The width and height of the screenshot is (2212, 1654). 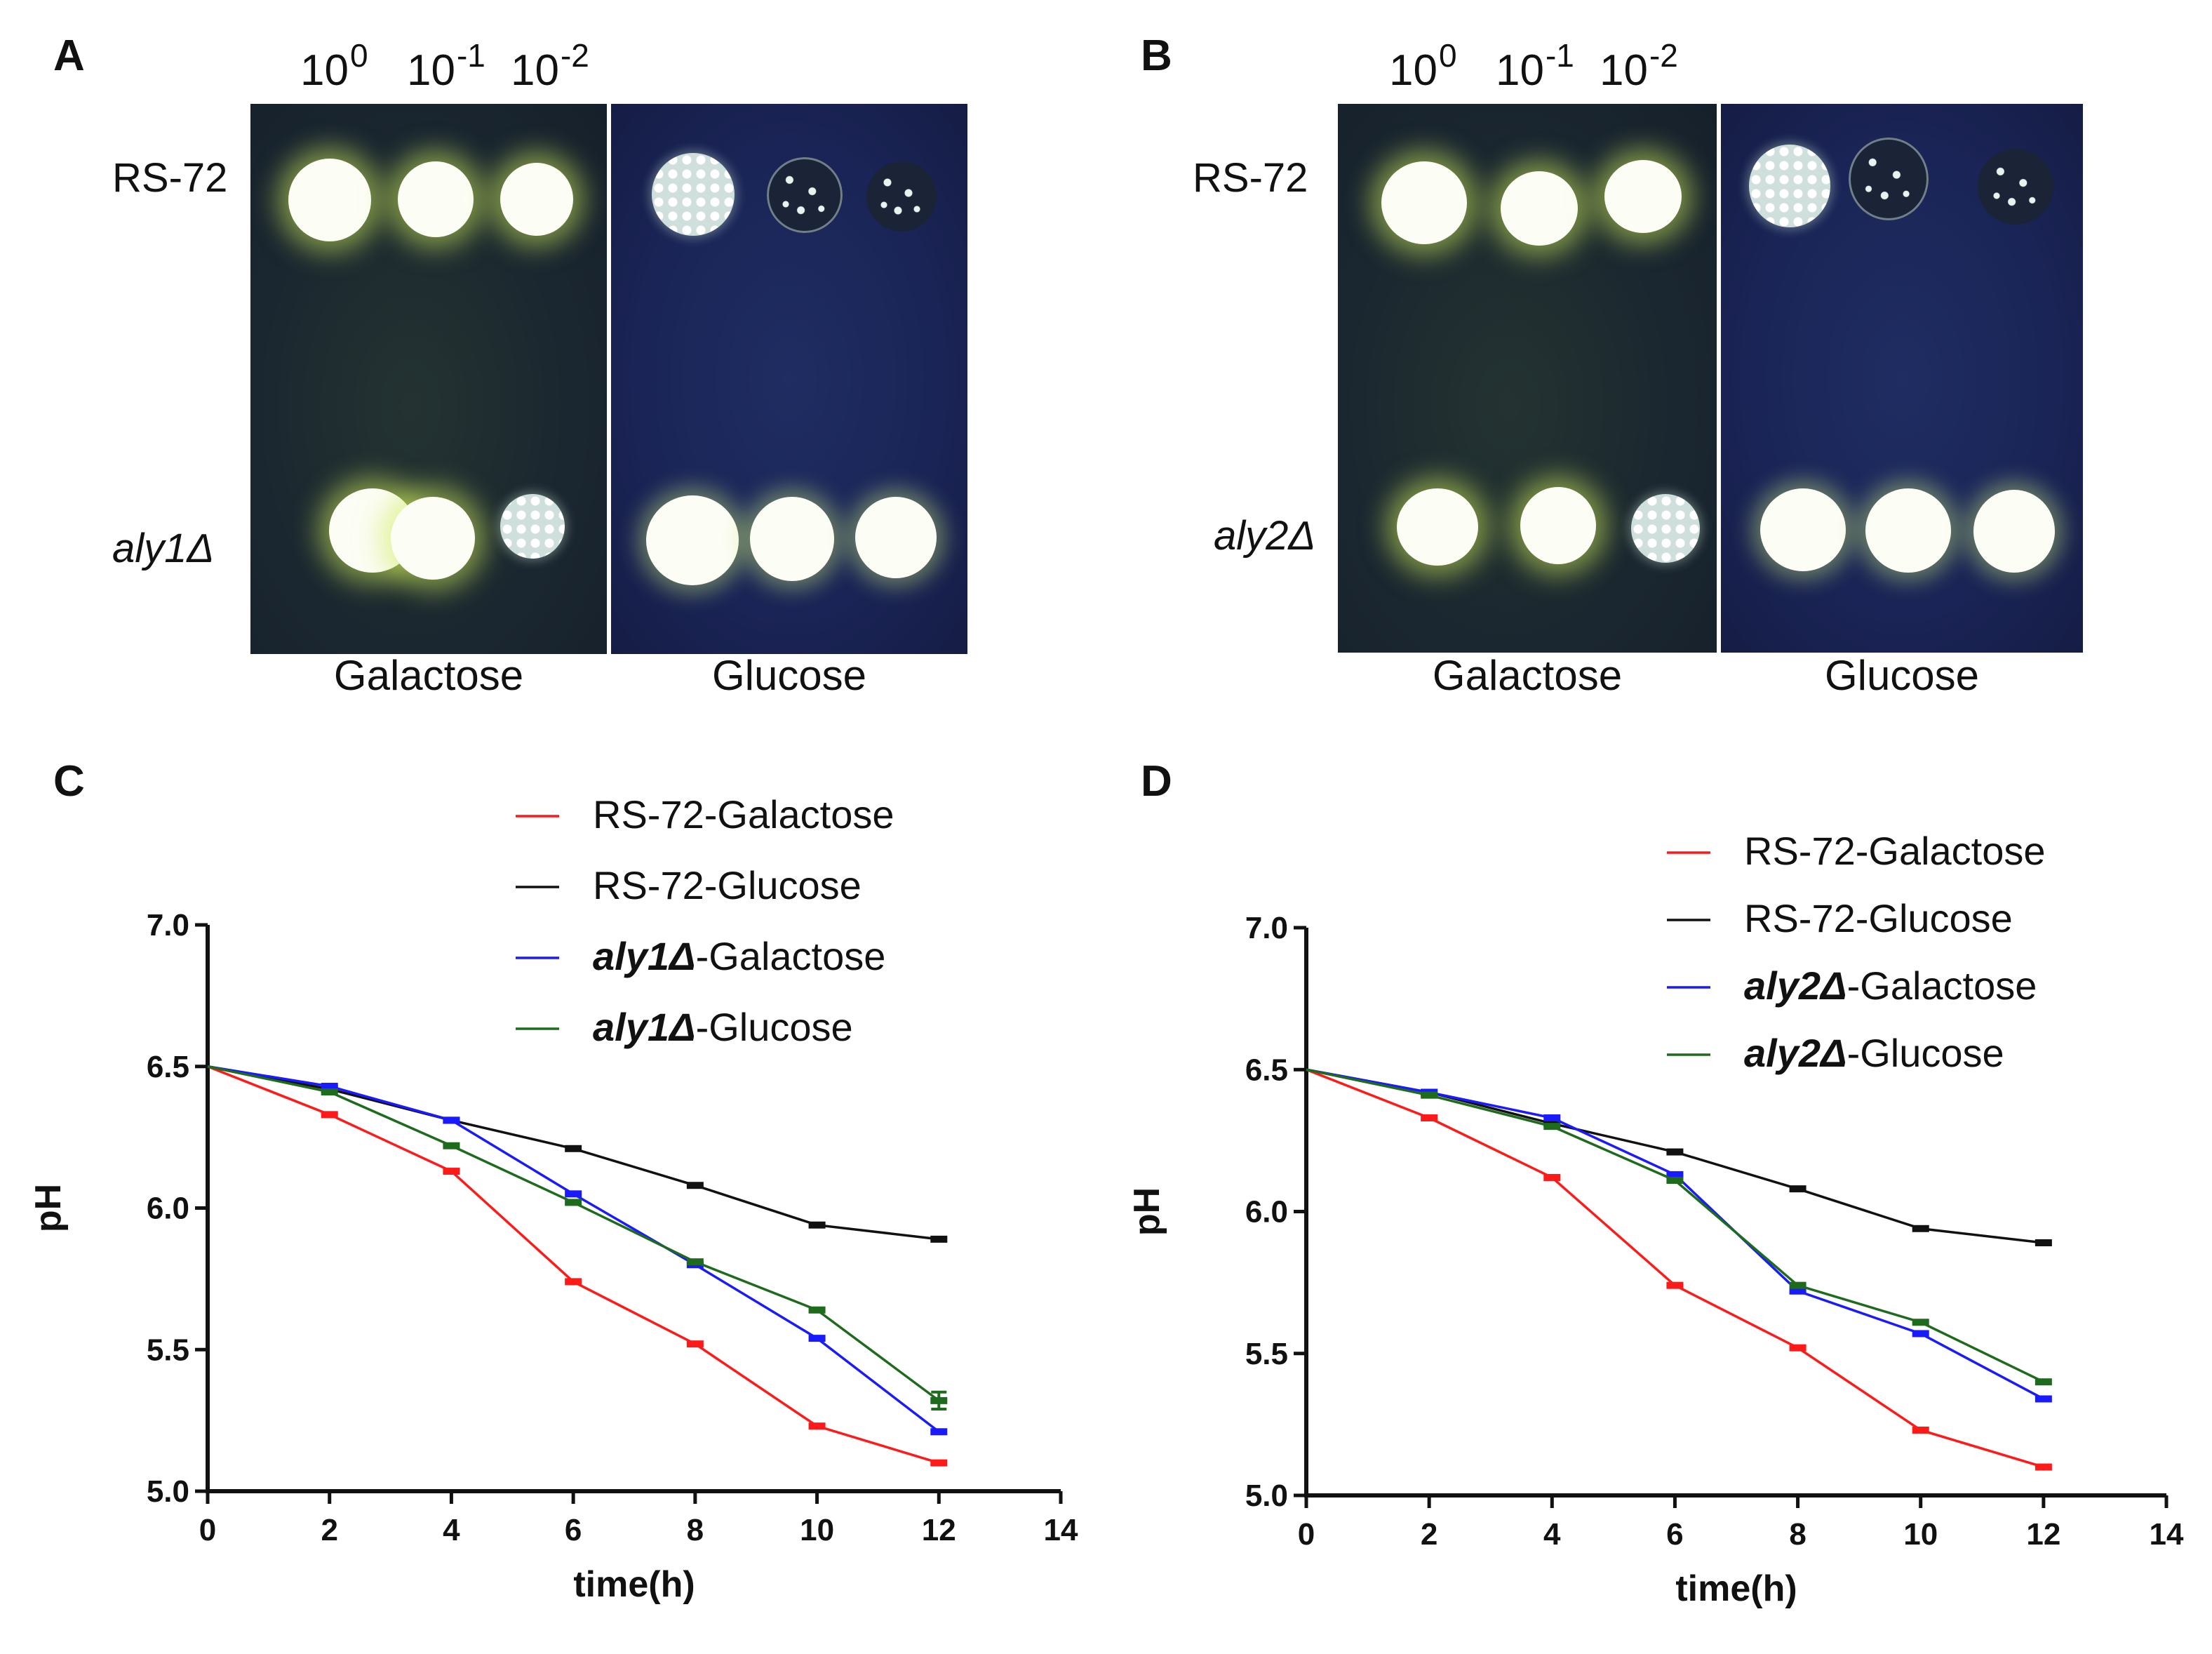 What do you see at coordinates (1156, 781) in the screenshot?
I see `panel-d-letter: D` at bounding box center [1156, 781].